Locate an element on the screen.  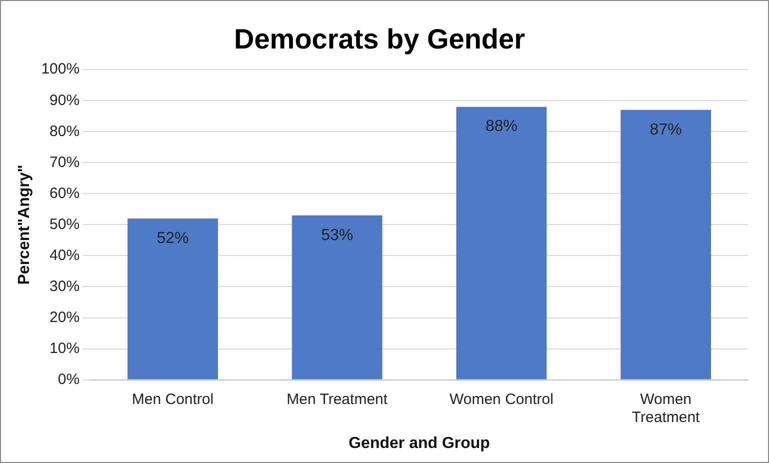
y-tick-label: 50% is located at coordinates (65, 224).